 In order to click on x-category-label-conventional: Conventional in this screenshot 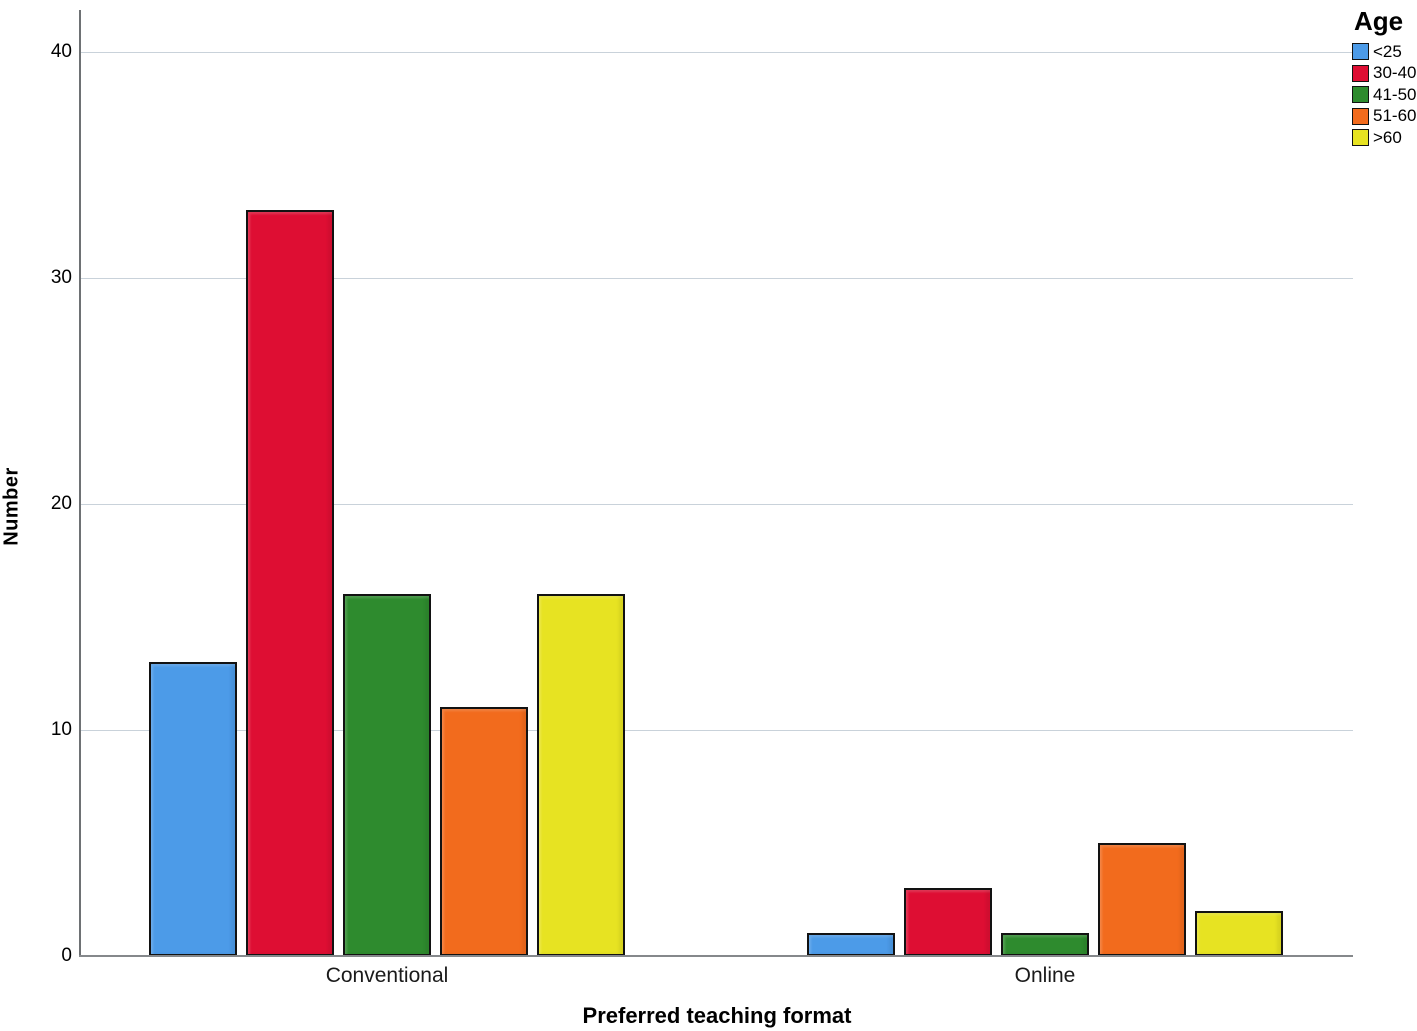, I will do `click(387, 975)`.